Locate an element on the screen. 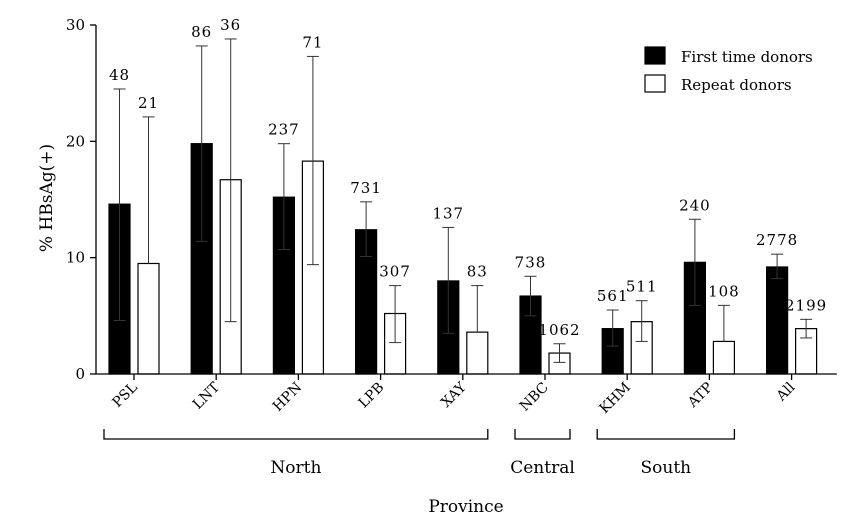  x-tick-label: LNT is located at coordinates (207, 396).